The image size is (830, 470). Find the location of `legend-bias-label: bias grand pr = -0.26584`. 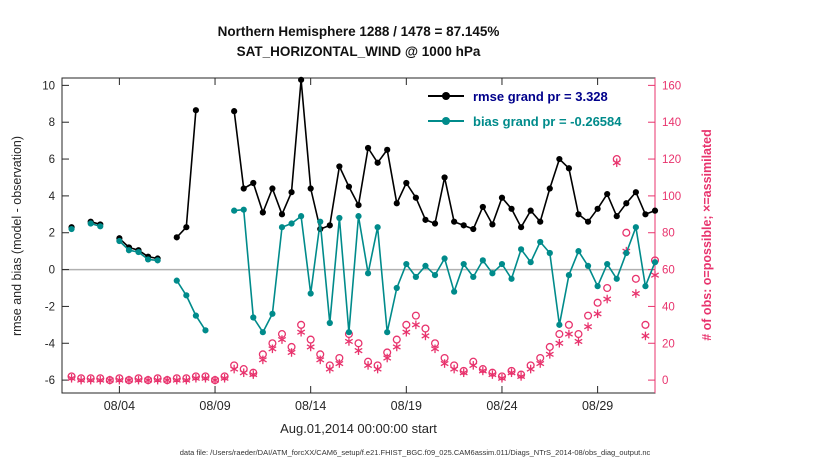

legend-bias-label: bias grand pr = -0.26584 is located at coordinates (547, 121).